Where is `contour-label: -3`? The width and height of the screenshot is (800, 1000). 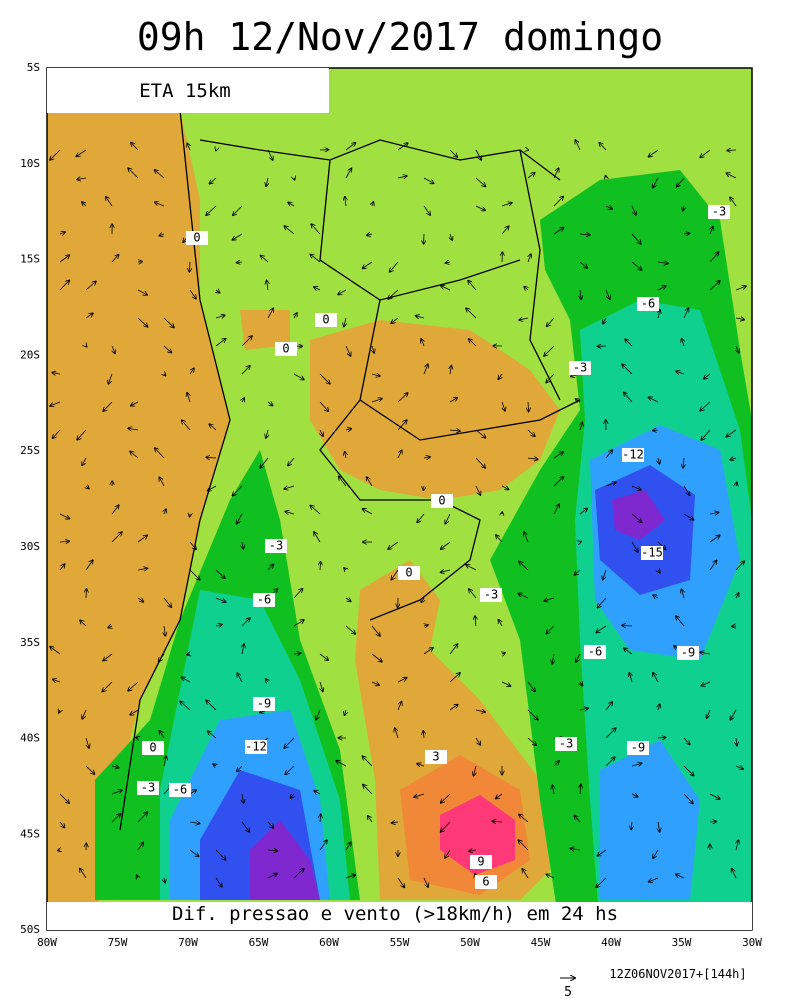
contour-label: -3 is located at coordinates (566, 744).